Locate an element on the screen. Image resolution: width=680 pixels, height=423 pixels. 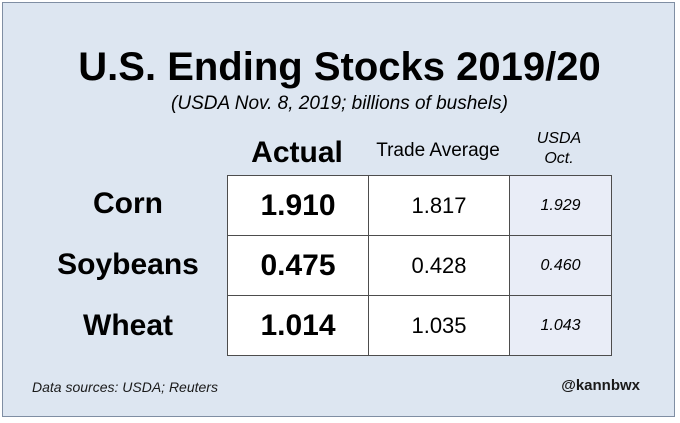
cell-soybeans-usda-oct: 0.460 is located at coordinates (560, 265).